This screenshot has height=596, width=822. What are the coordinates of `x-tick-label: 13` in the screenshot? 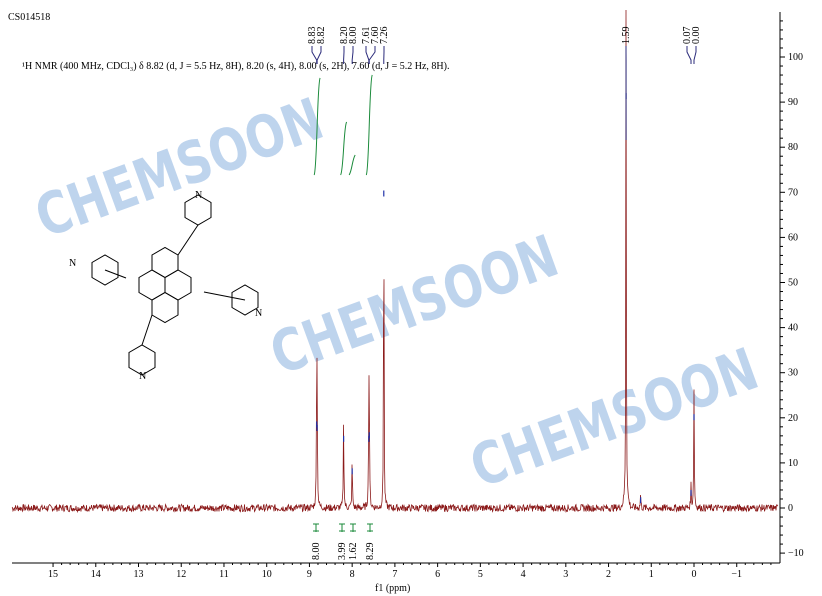 It's located at (139, 574).